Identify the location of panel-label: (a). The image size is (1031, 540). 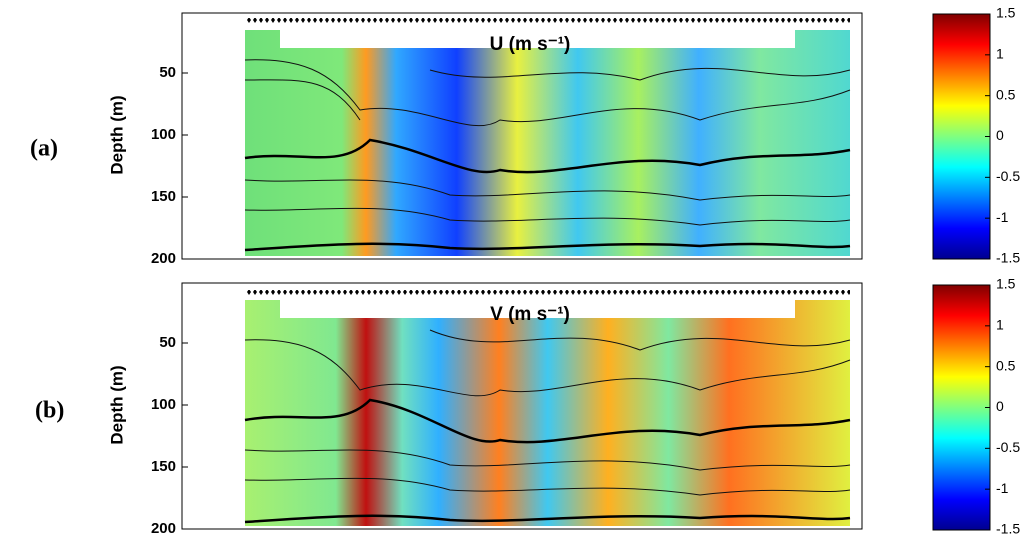
(44, 149).